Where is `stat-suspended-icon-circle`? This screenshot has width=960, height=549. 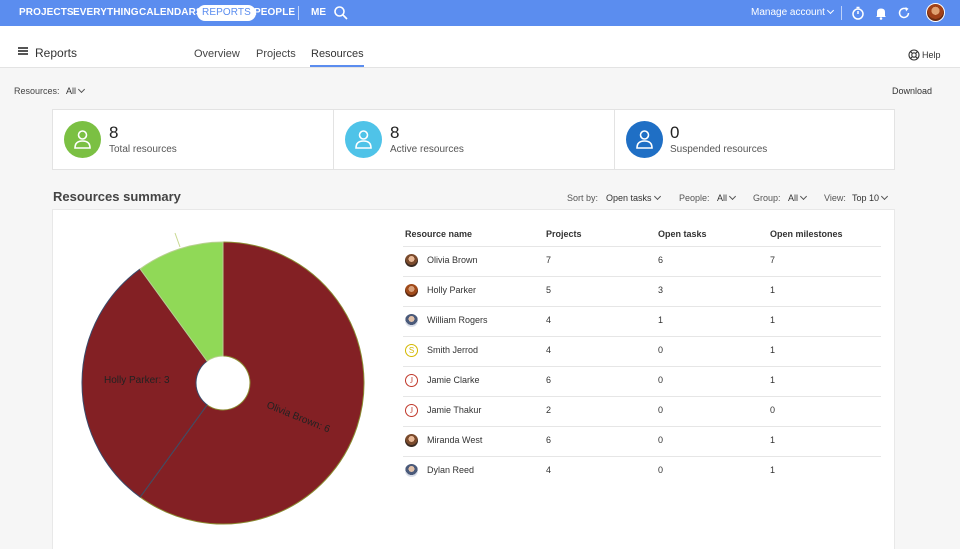 stat-suspended-icon-circle is located at coordinates (644, 139).